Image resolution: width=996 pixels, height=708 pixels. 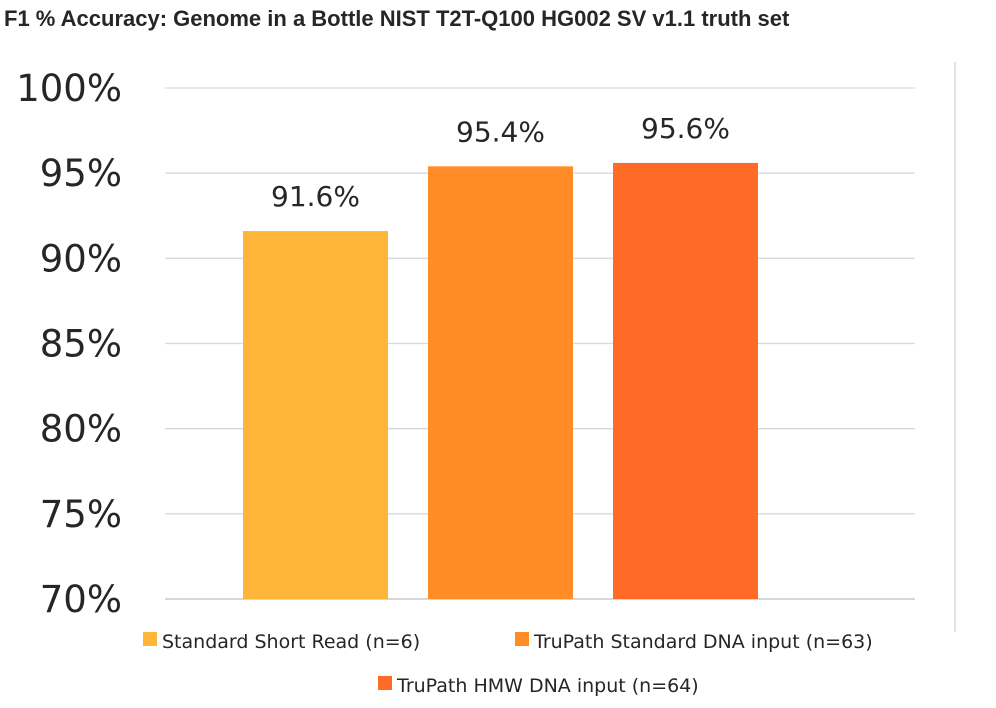 I want to click on data-labels: 91.6% 95.4% 95.6%, so click(x=500, y=162).